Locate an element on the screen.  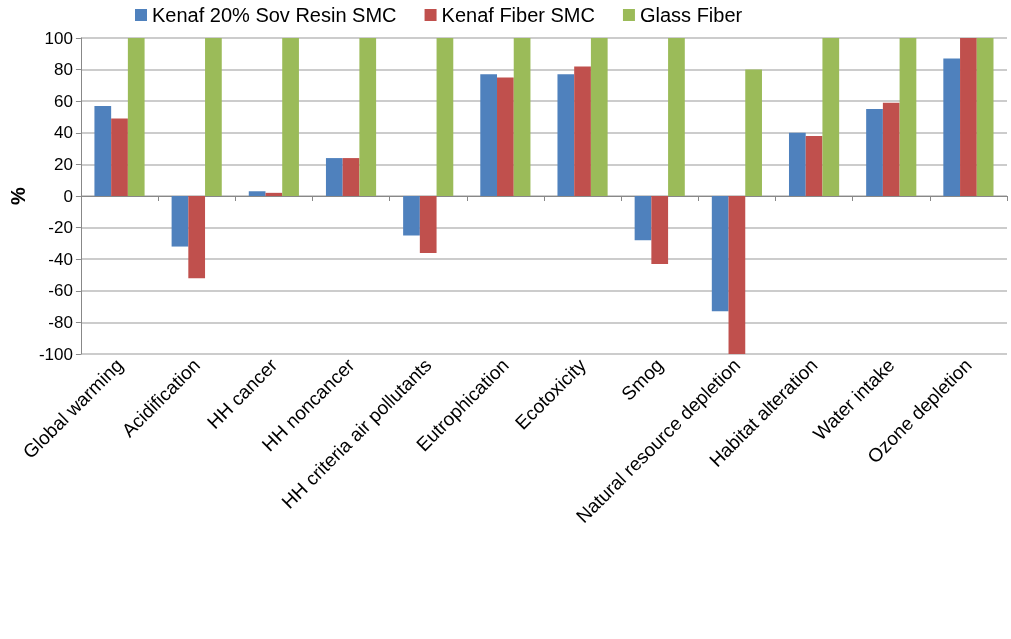
y-tick-label: -40 is located at coordinates (60, 259).